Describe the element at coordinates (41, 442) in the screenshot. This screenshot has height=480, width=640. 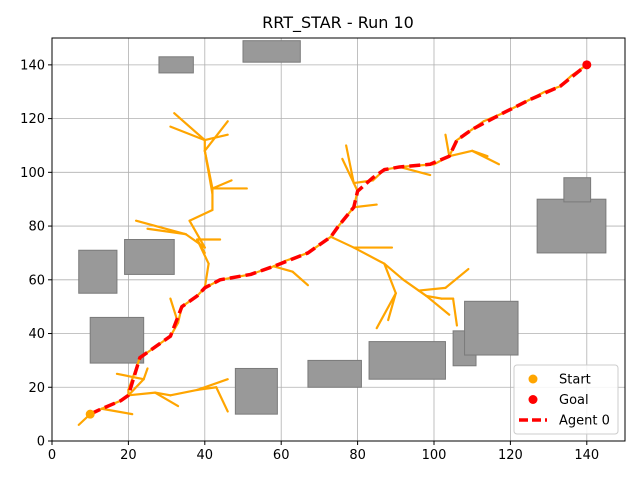
I see `y-tick-label: 0` at that location.